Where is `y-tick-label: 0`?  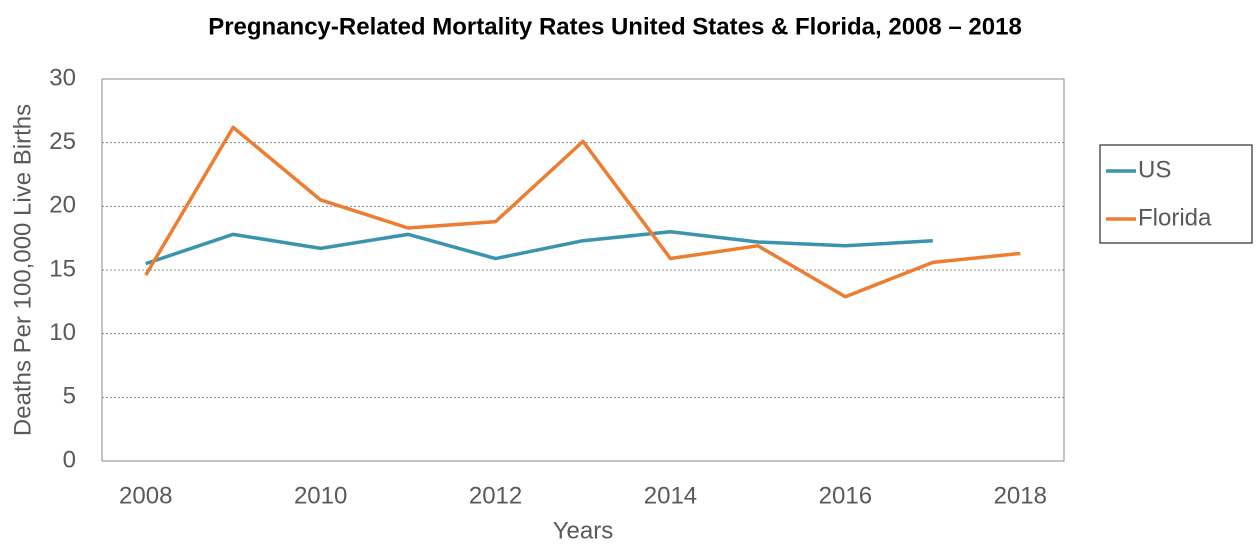
y-tick-label: 0 is located at coordinates (69, 459).